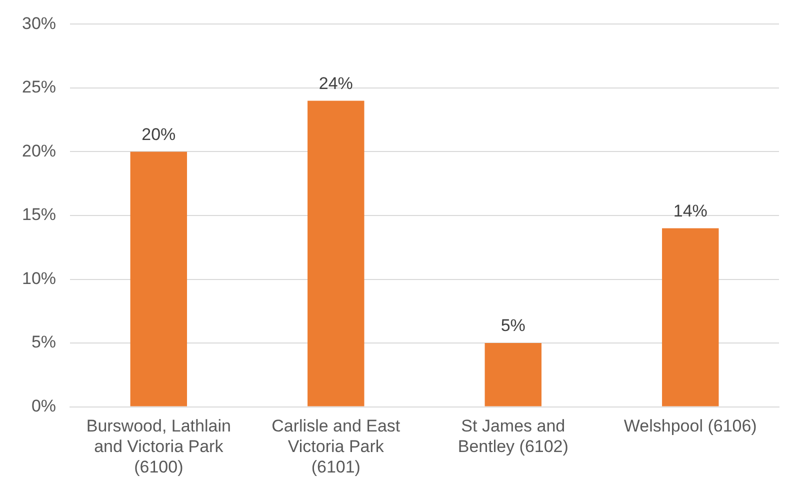 The image size is (793, 492). Describe the element at coordinates (336, 446) in the screenshot. I see `x-tick-label: Carlisle and East Victoria Park (6101)` at that location.